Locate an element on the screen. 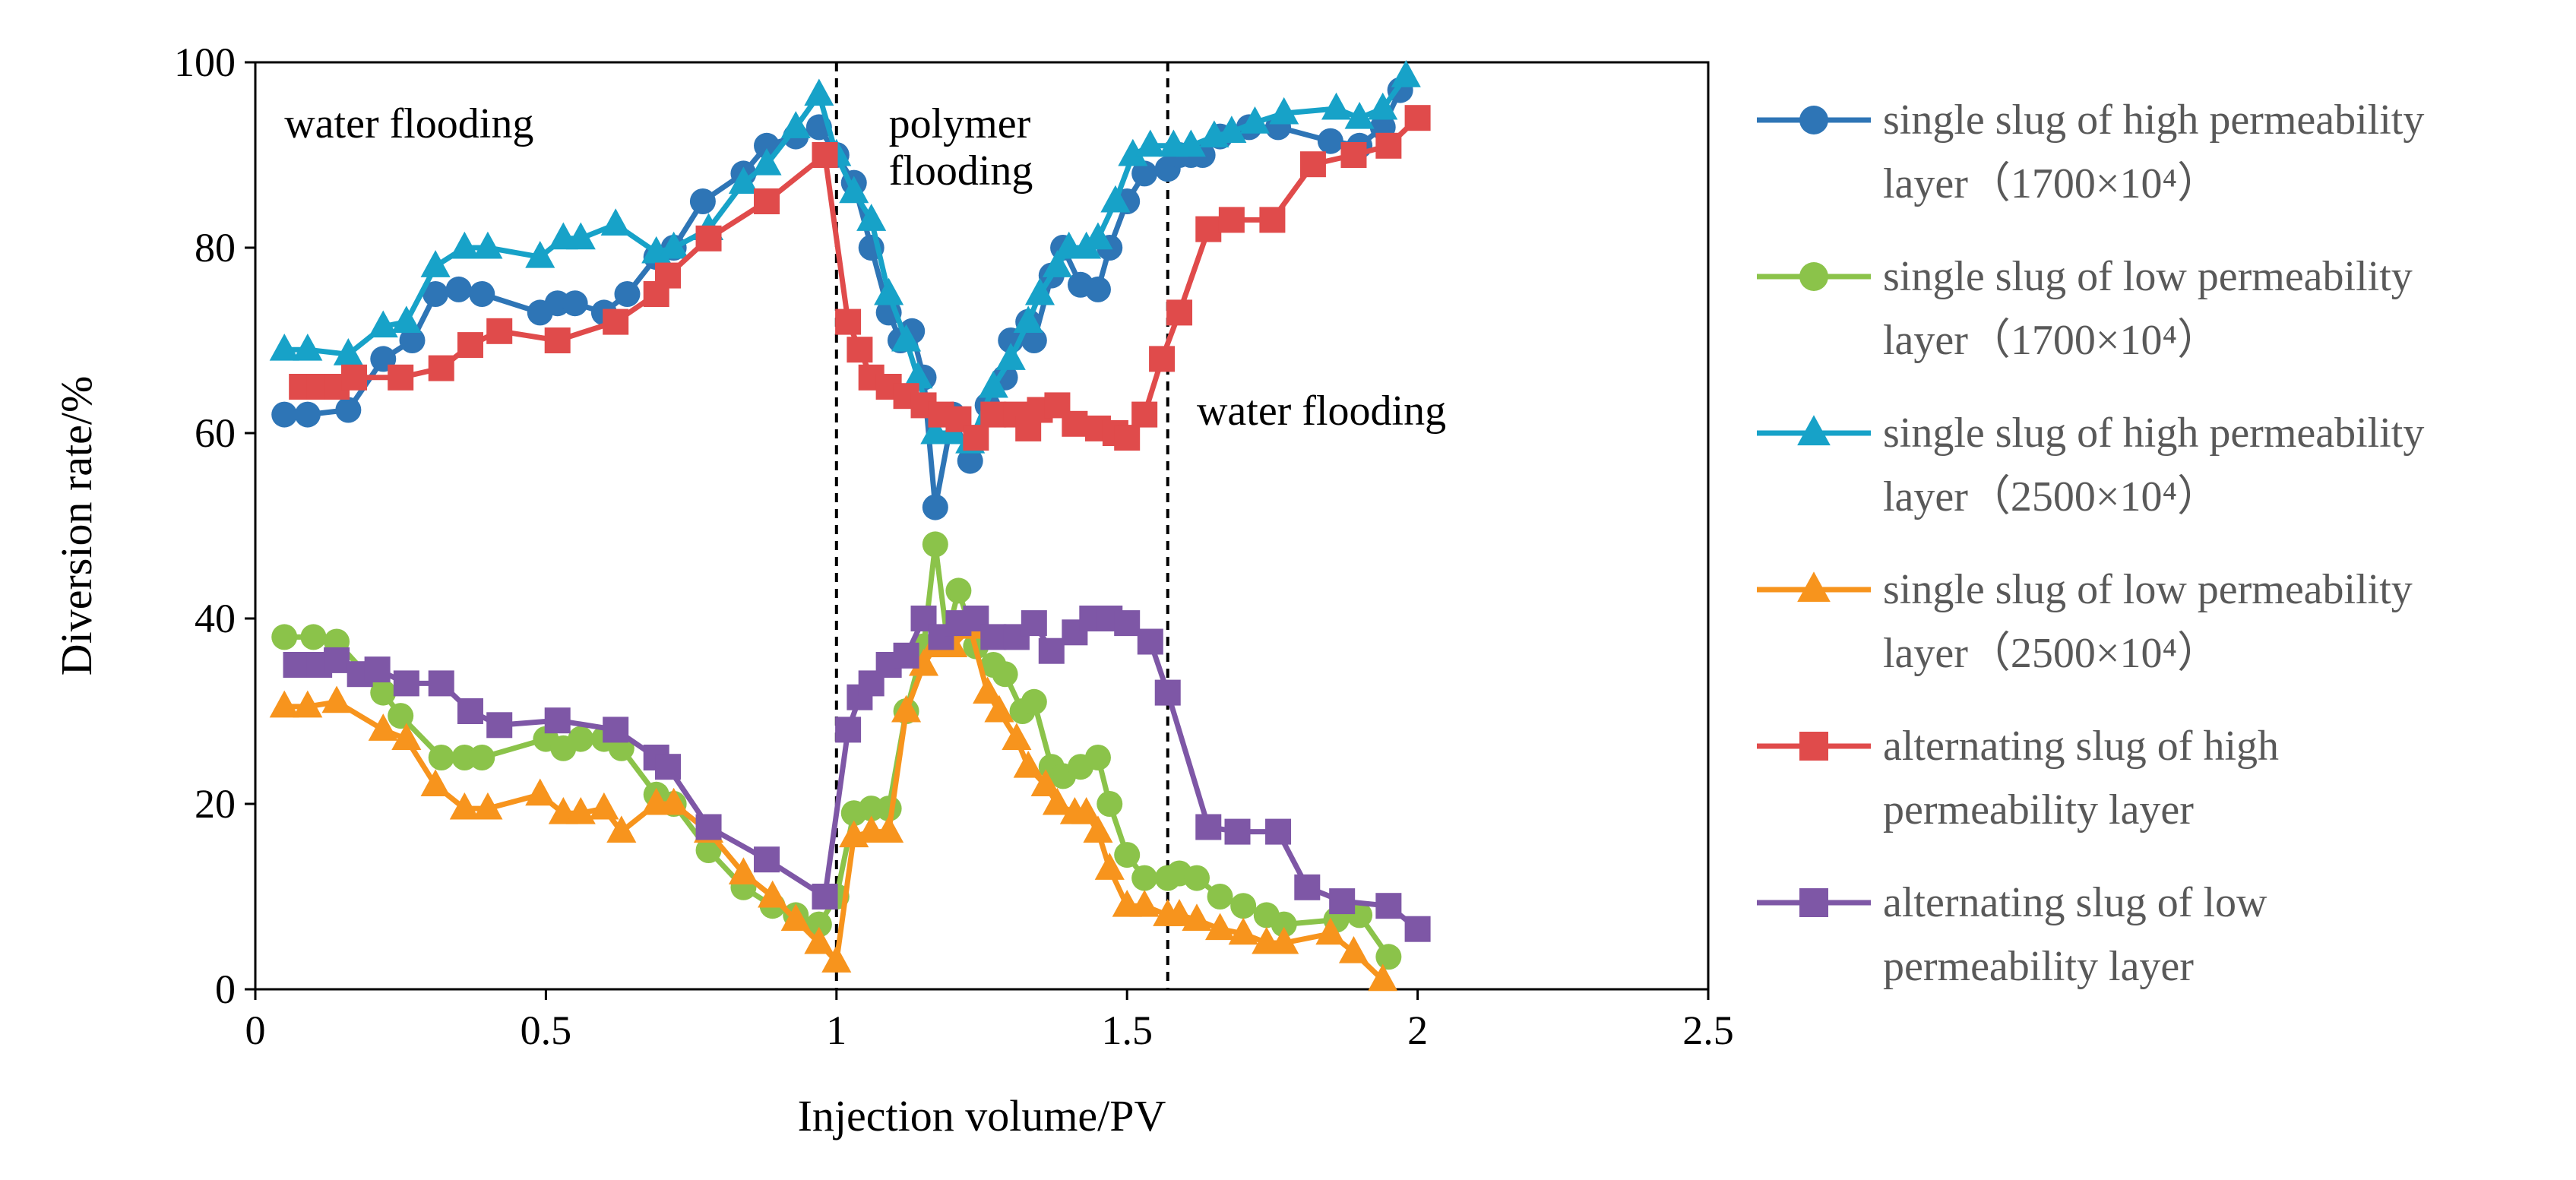 This screenshot has width=2576, height=1180. x-tick-label: 1 is located at coordinates (837, 1030).